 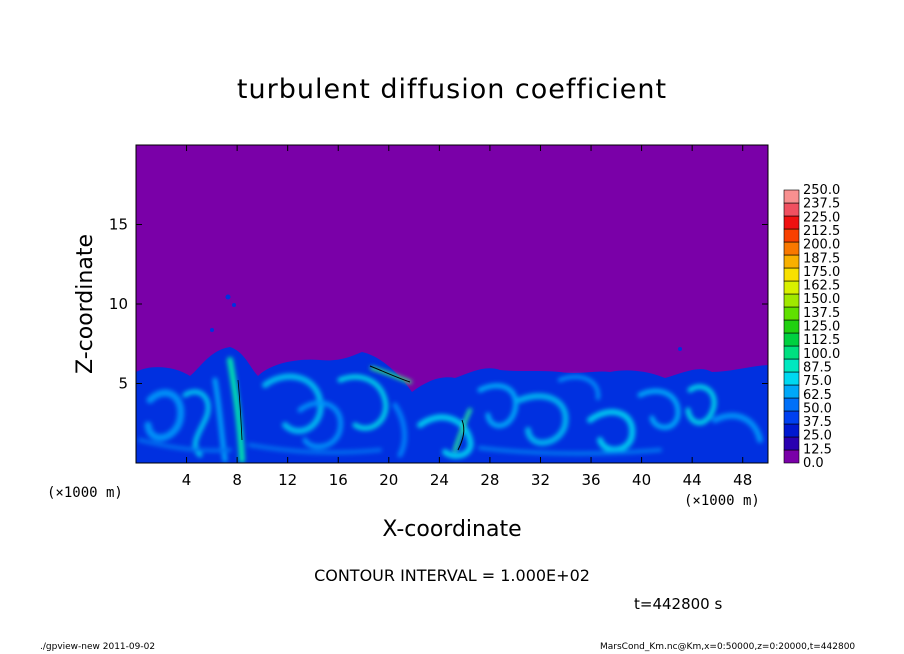 I want to click on colorbar-label: 25.0, so click(x=817, y=436).